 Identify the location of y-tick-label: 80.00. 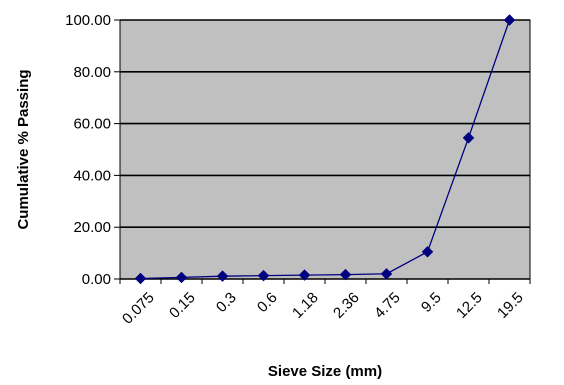
(92, 72).